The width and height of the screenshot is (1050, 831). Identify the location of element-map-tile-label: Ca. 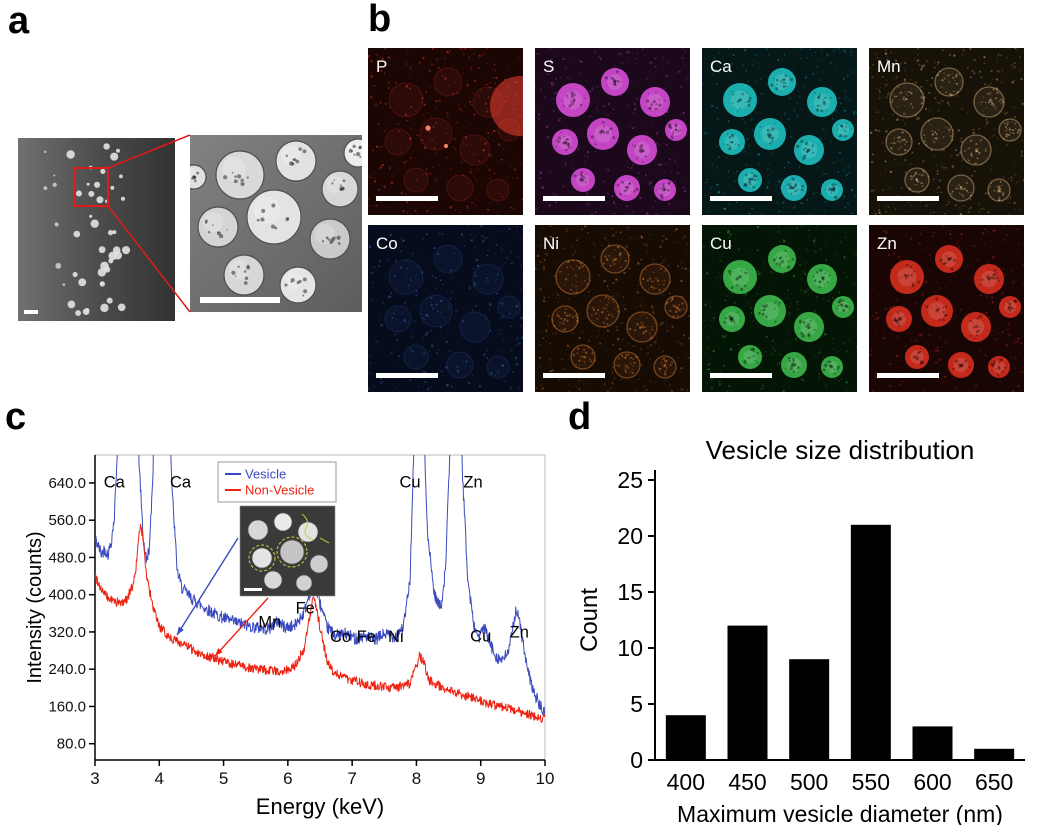
(721, 66).